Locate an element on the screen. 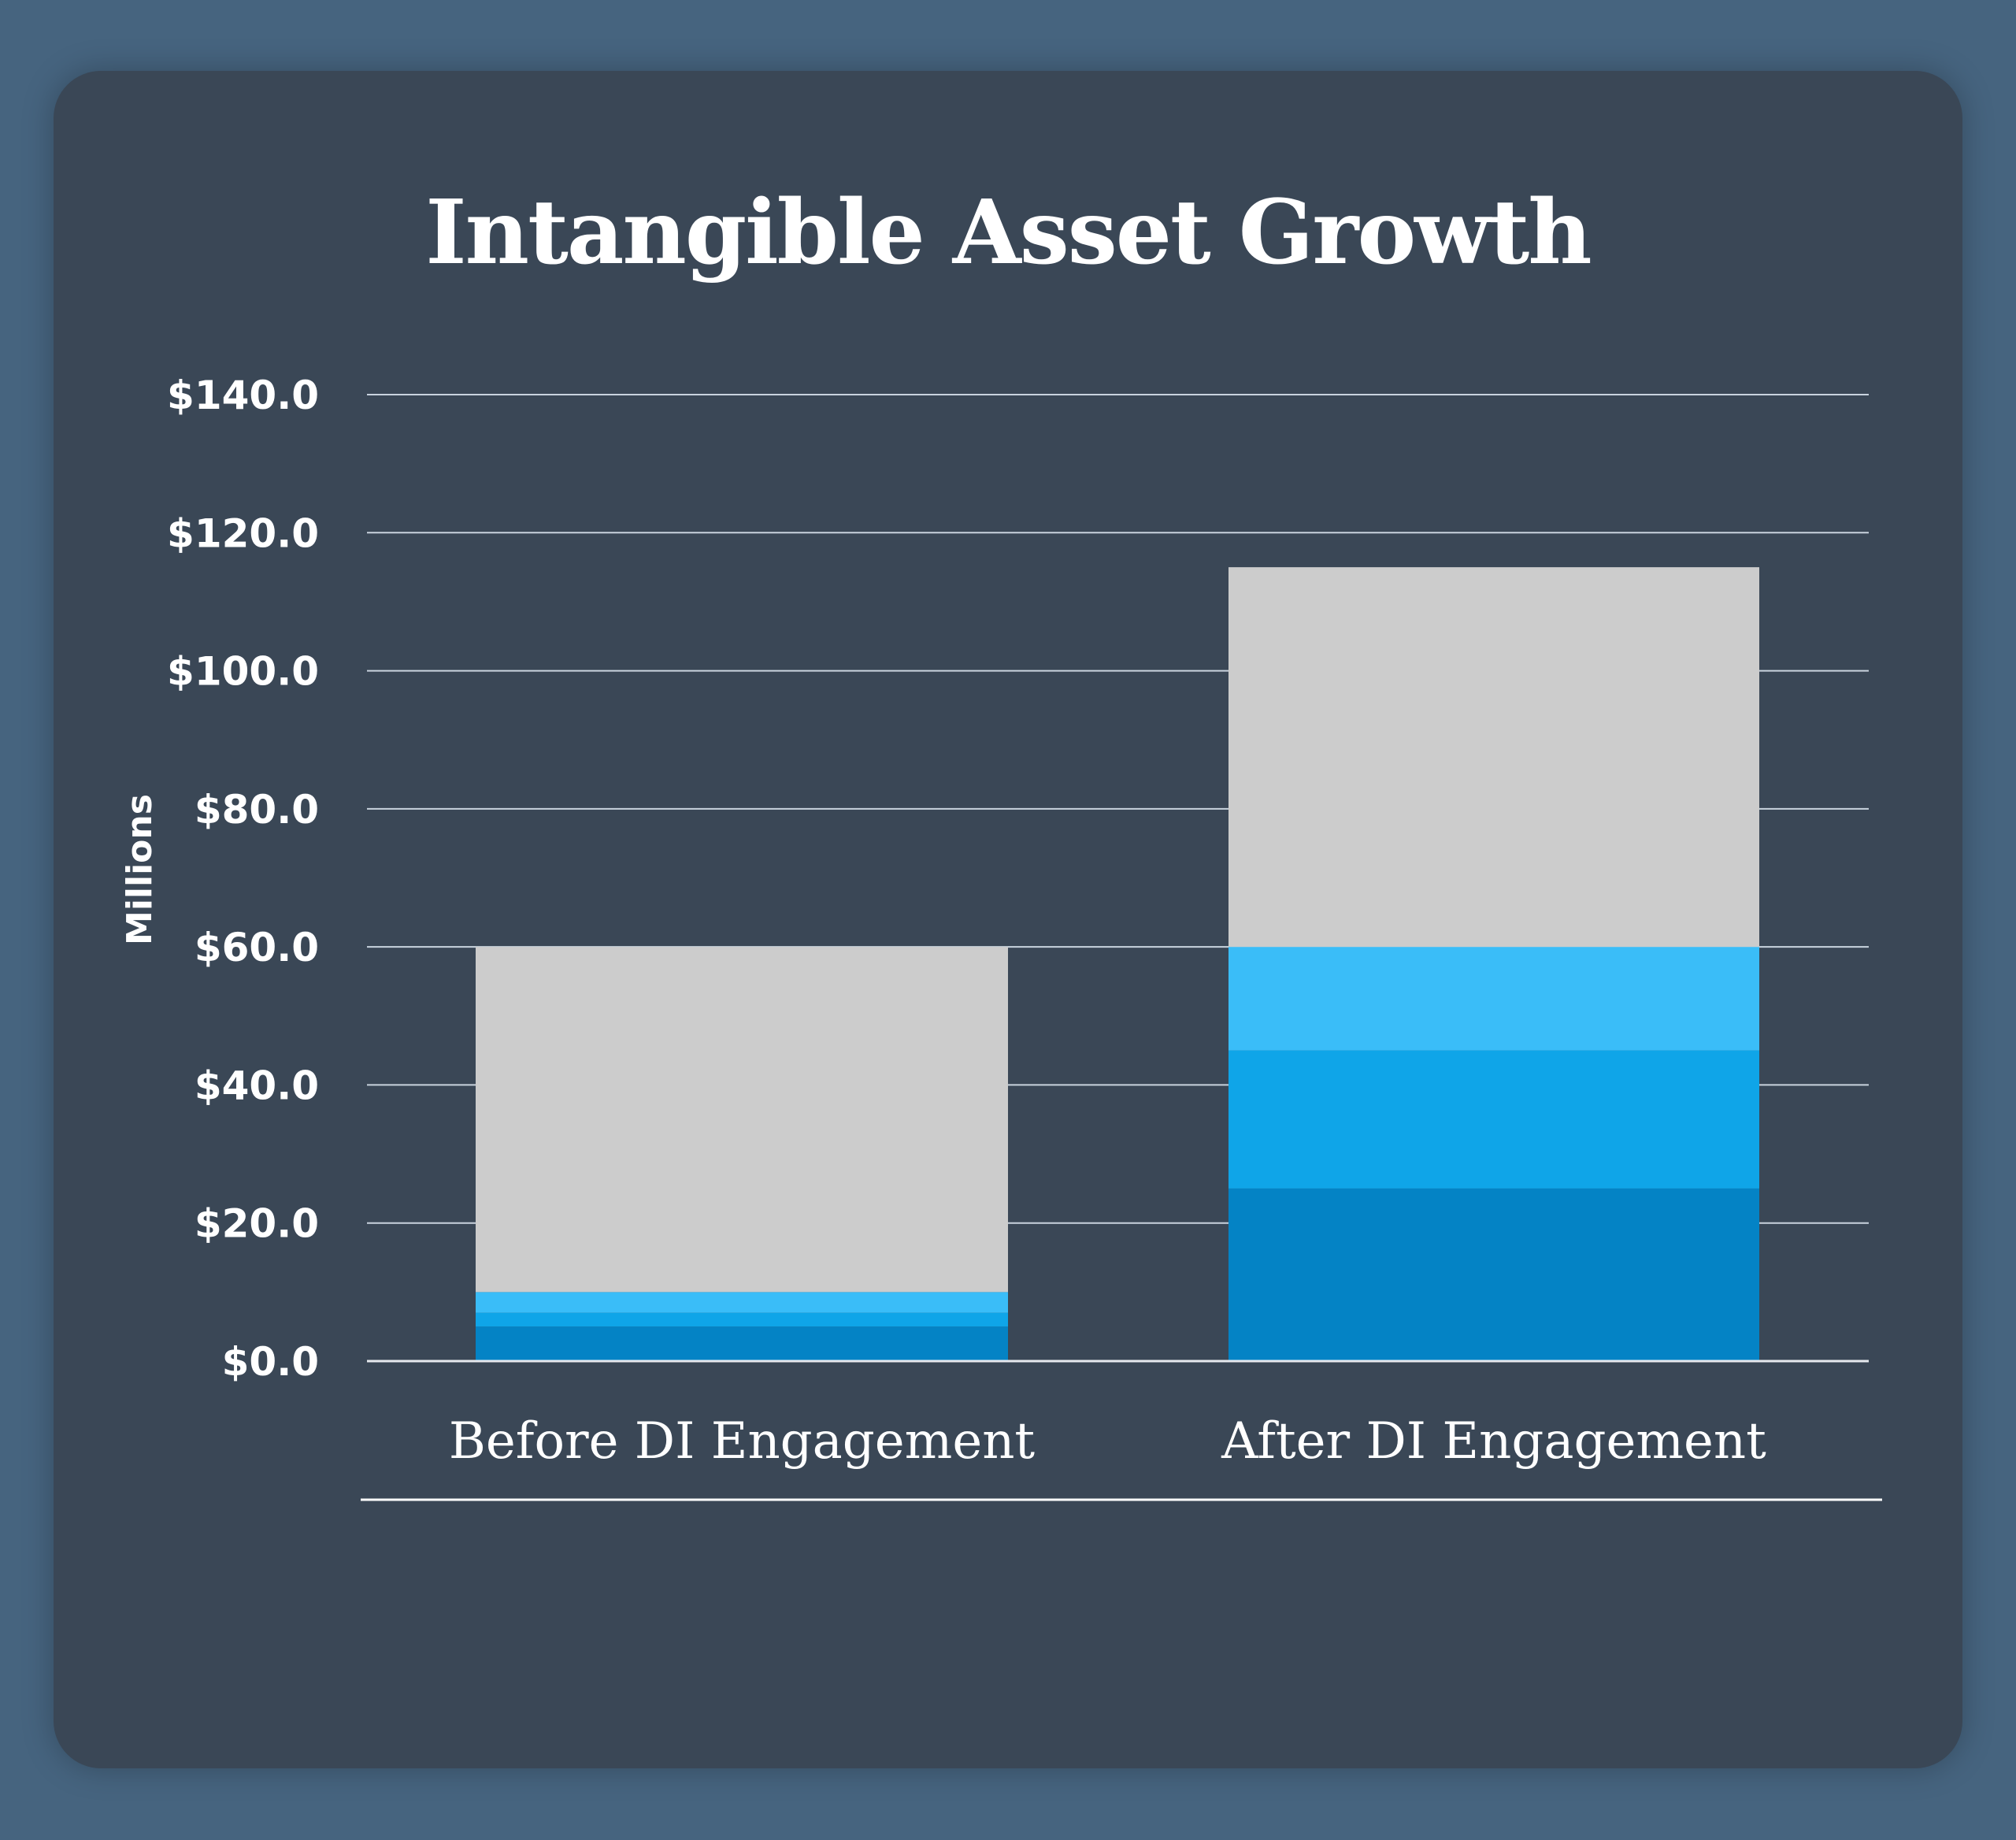 The width and height of the screenshot is (2016, 1840). y-tick-label: $0.0 is located at coordinates (270, 1362).